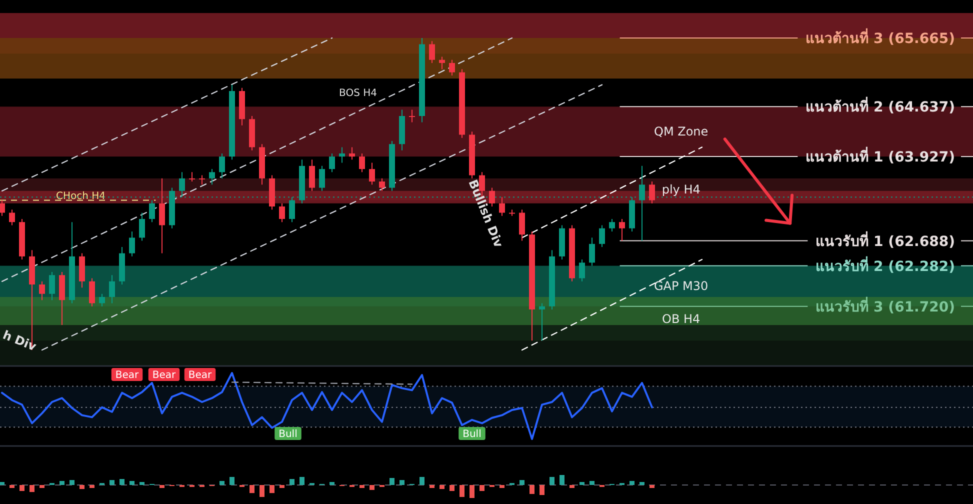 The image size is (973, 504). Describe the element at coordinates (81, 196) in the screenshot. I see `ref-line-label: CHoch H4` at that location.